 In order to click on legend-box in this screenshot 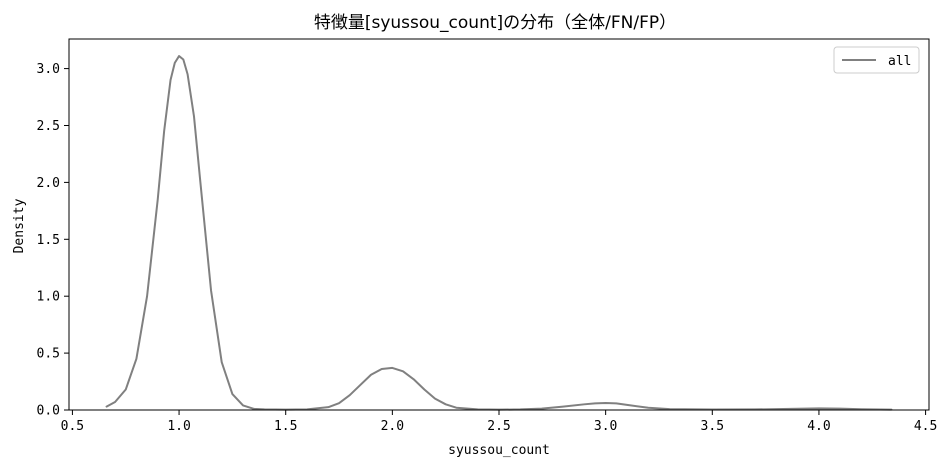, I will do `click(876, 60)`.